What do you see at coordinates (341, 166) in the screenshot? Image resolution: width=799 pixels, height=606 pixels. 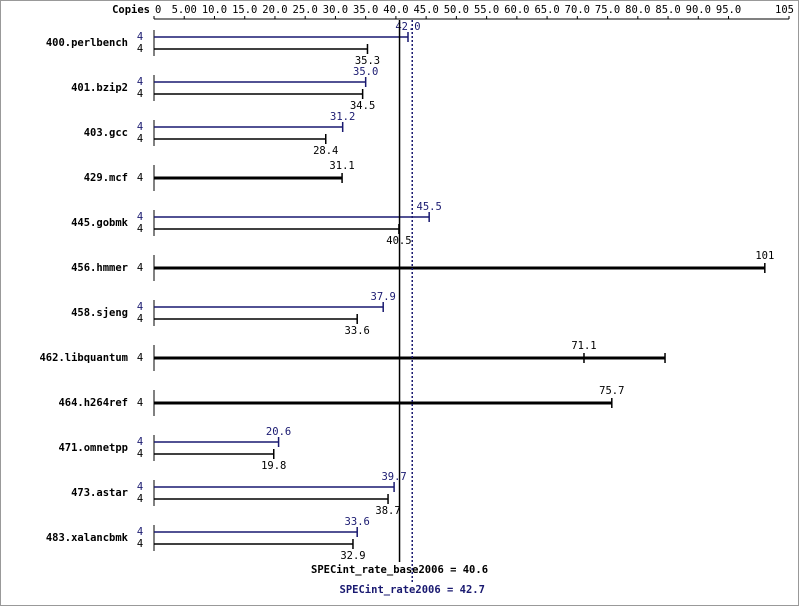 I see `value-label: 31.1` at bounding box center [341, 166].